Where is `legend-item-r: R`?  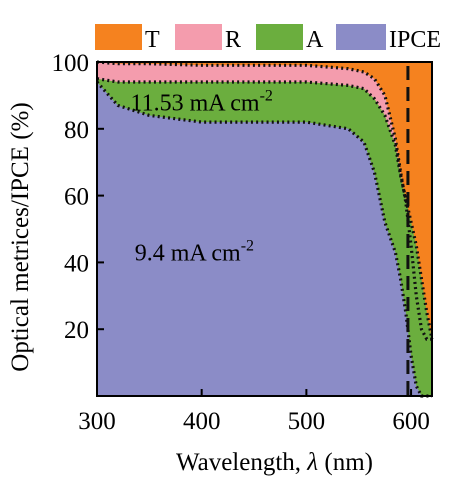
legend-item-r: R is located at coordinates (208, 38).